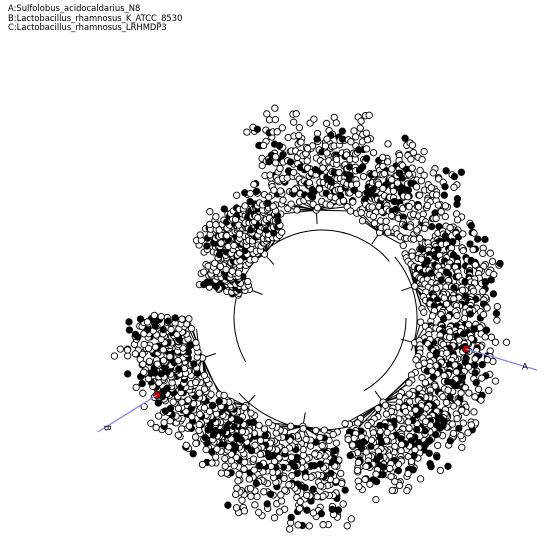  What do you see at coordinates (107, 428) in the screenshot?
I see `marker-label-b: B` at bounding box center [107, 428].